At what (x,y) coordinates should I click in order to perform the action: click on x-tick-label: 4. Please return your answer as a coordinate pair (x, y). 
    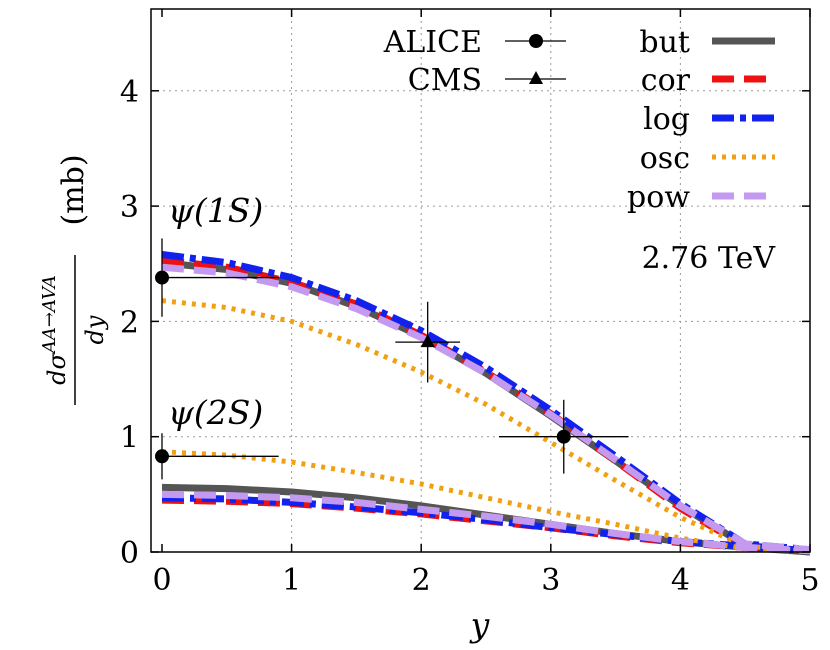
    Looking at the image, I should click on (680, 580).